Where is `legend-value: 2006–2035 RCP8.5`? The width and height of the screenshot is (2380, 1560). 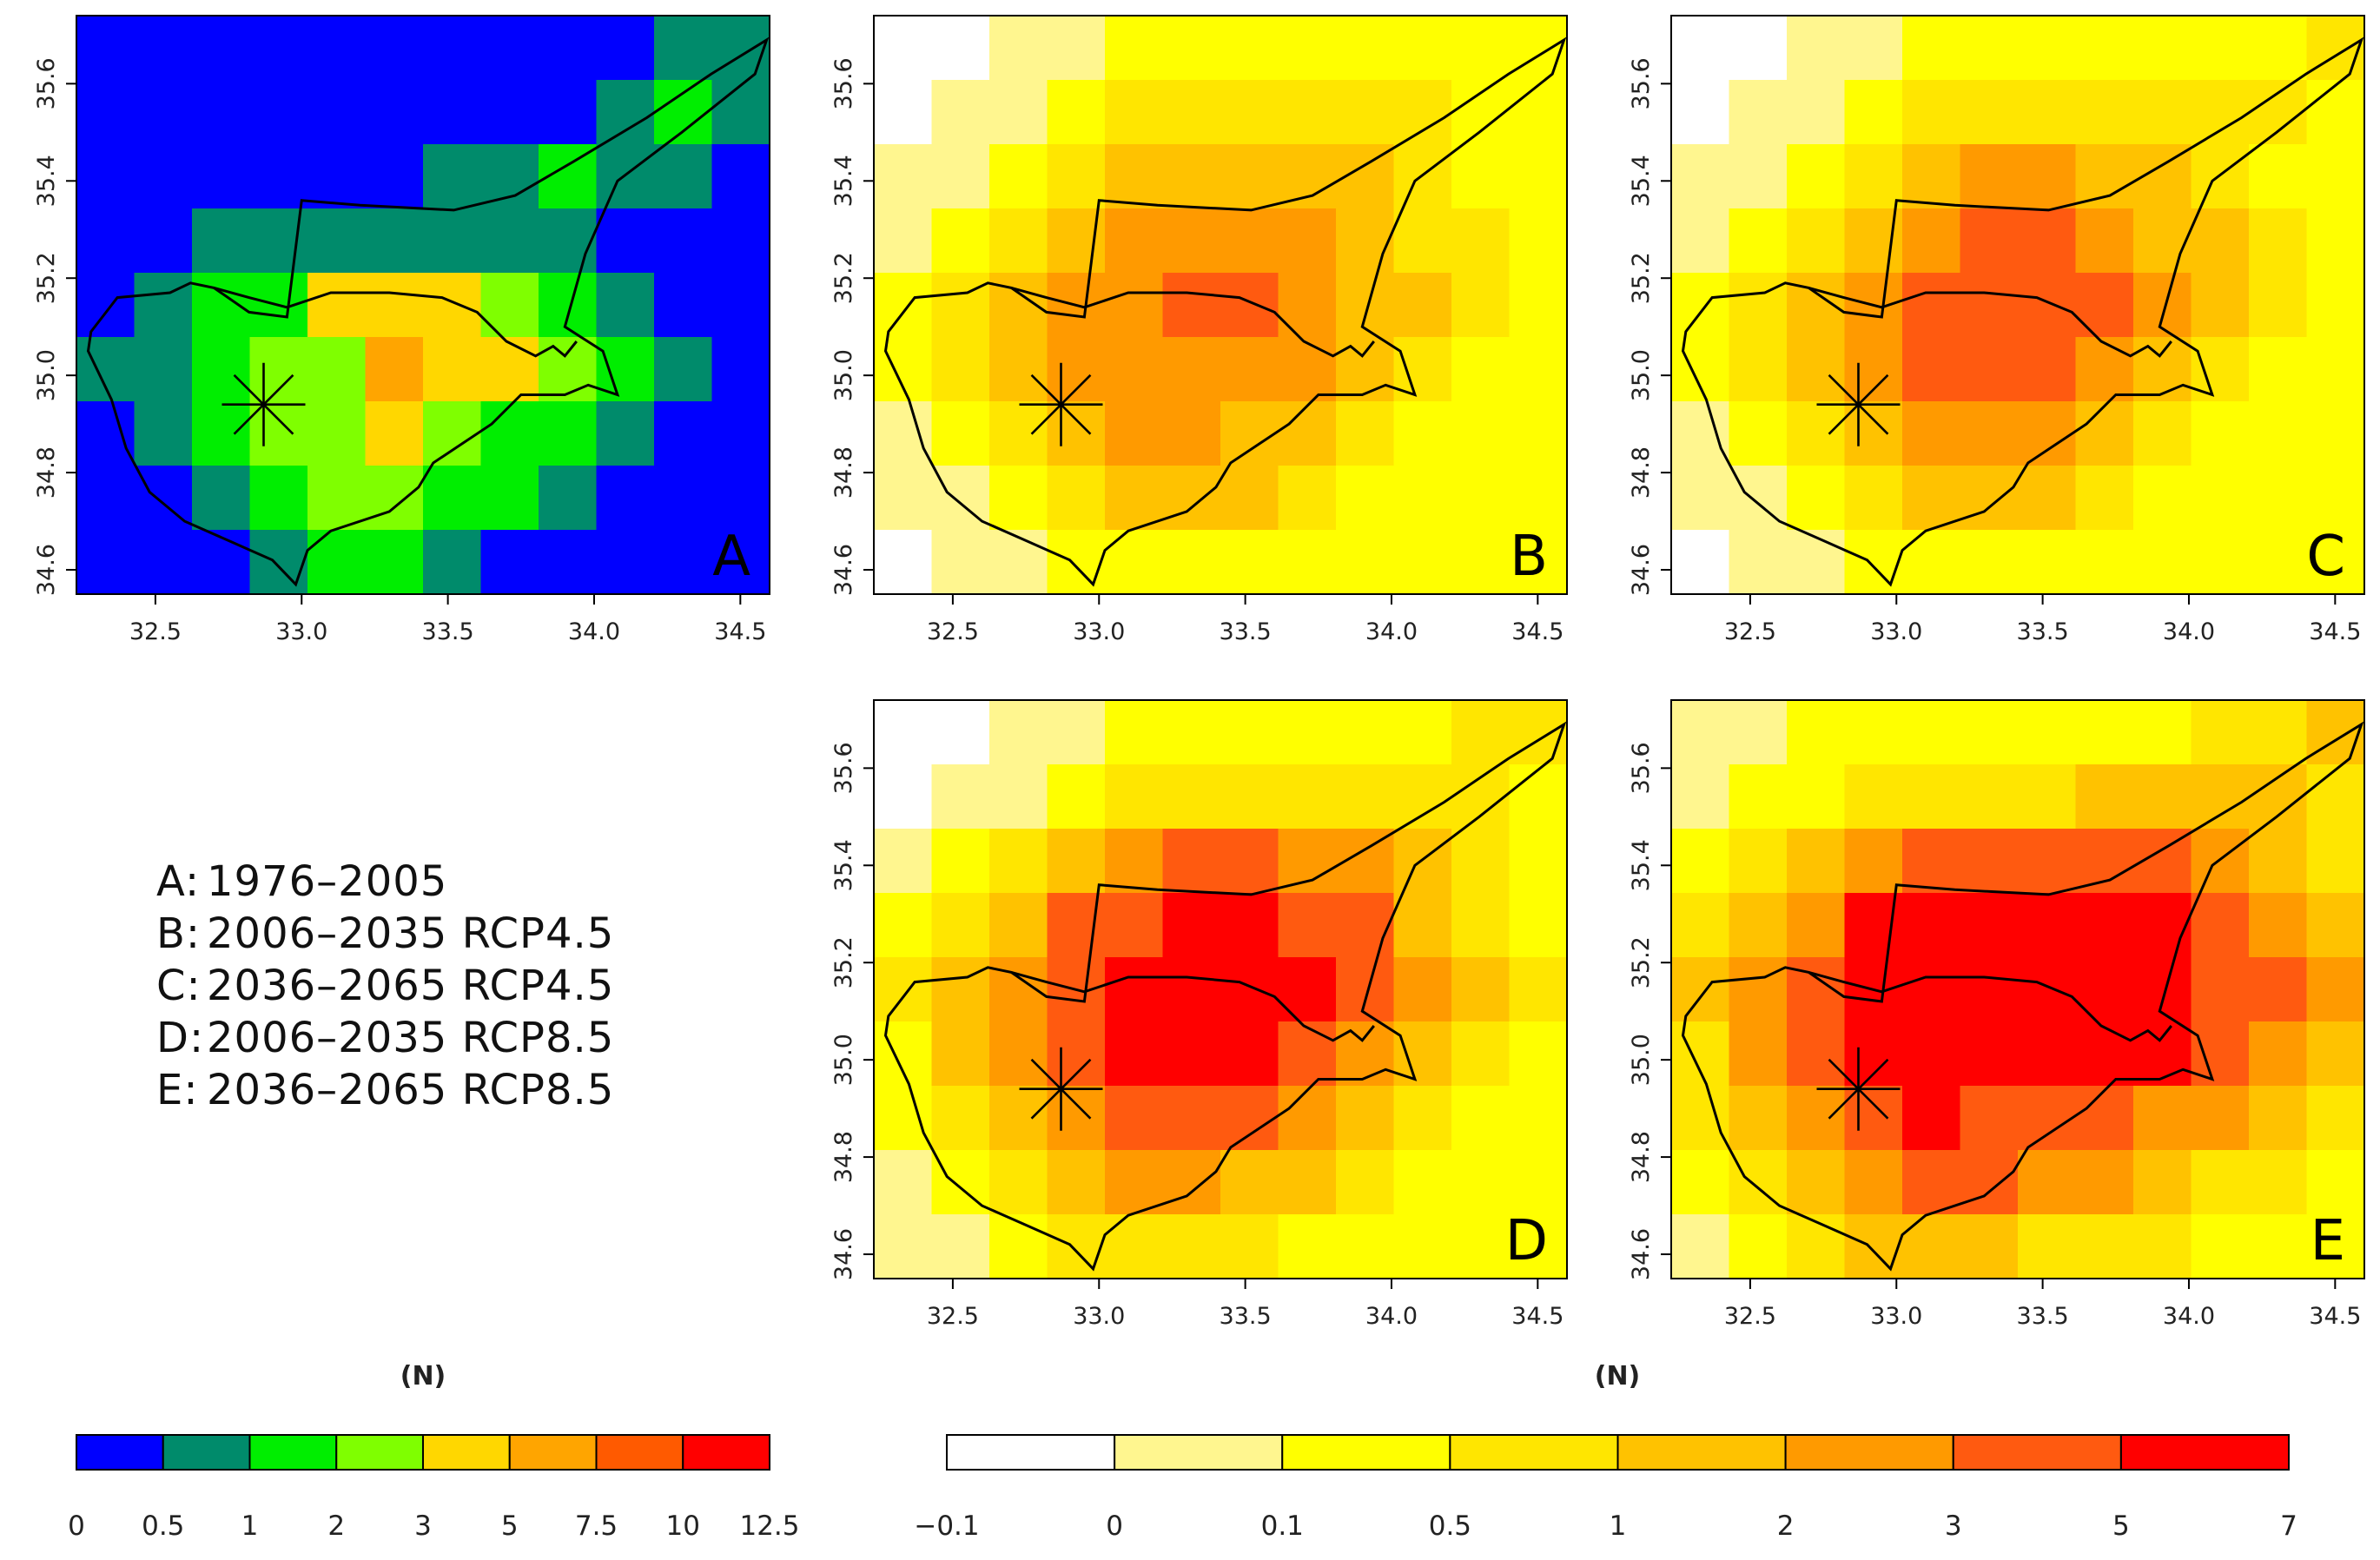 legend-value: 2006–2035 RCP8.5 is located at coordinates (411, 1038).